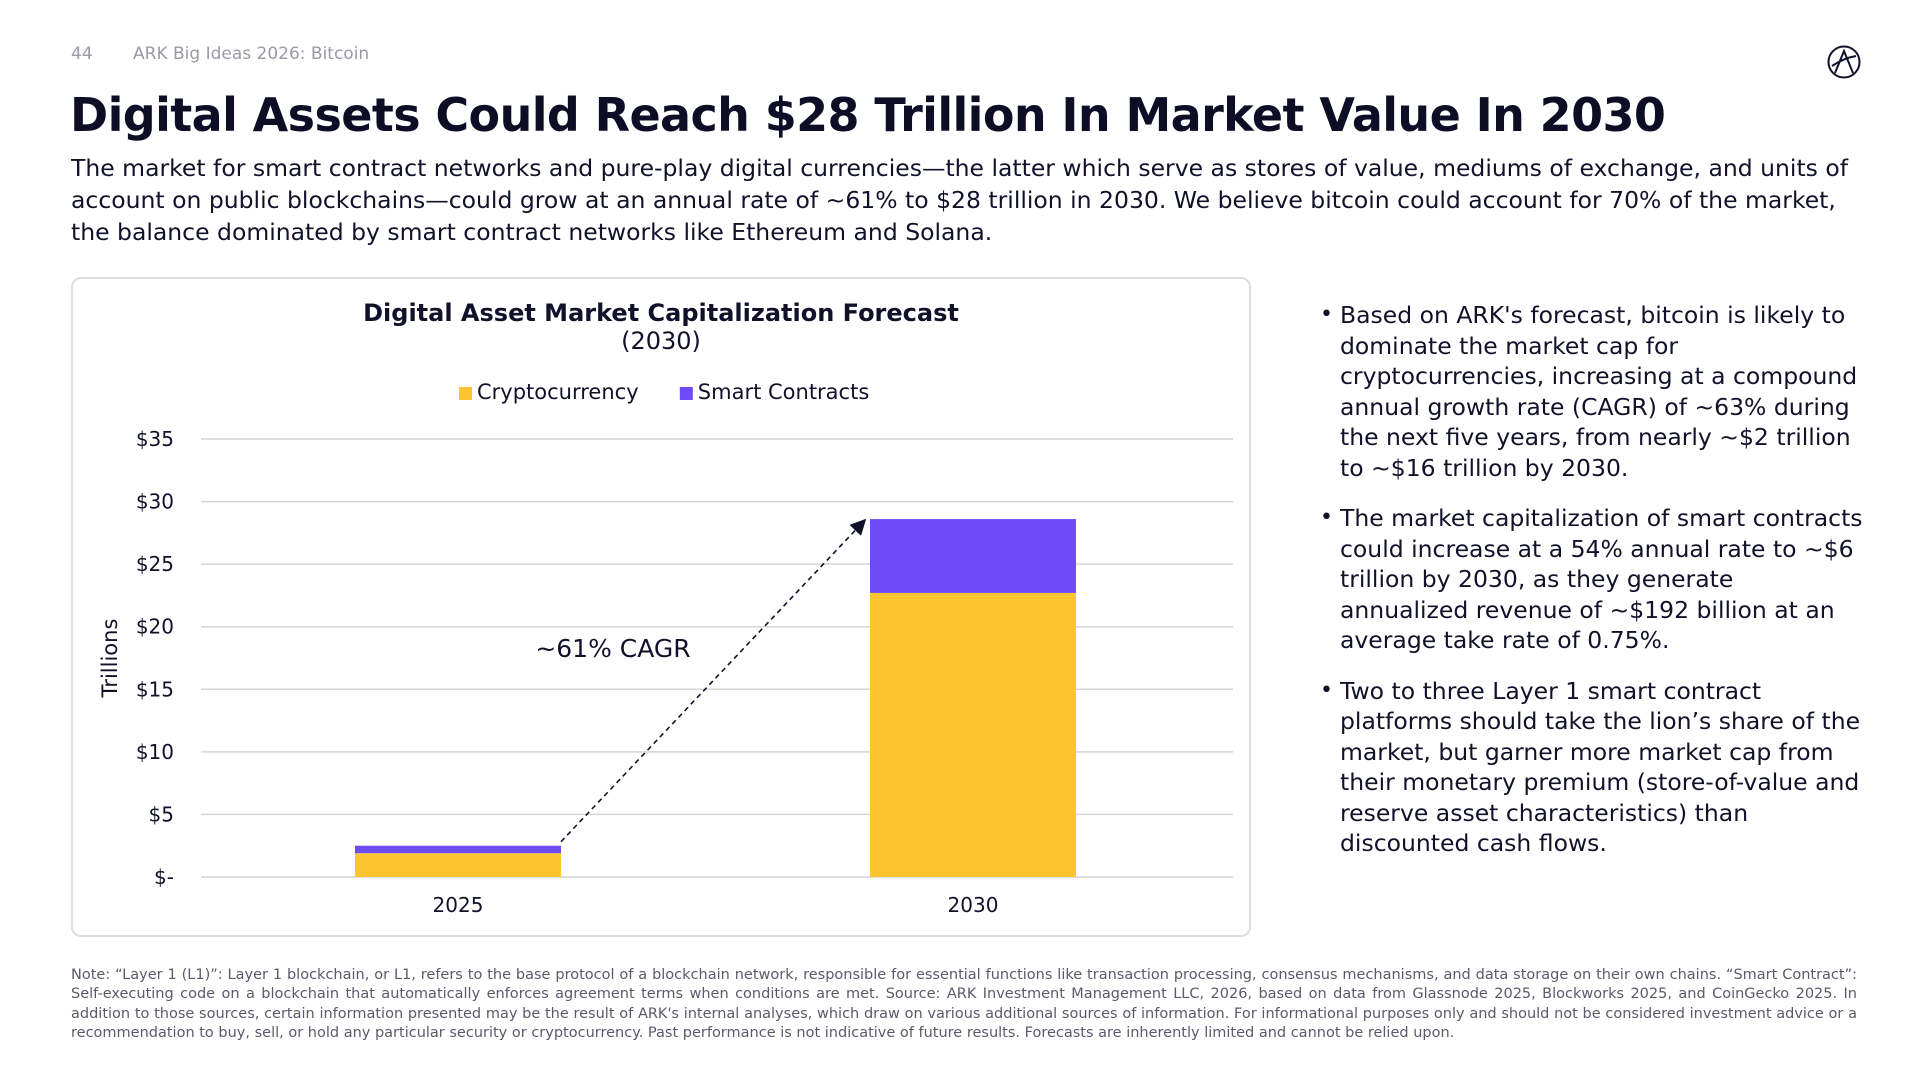 This screenshot has height=1078, width=1920. What do you see at coordinates (661, 341) in the screenshot?
I see `chart-subtitle: (2030)` at bounding box center [661, 341].